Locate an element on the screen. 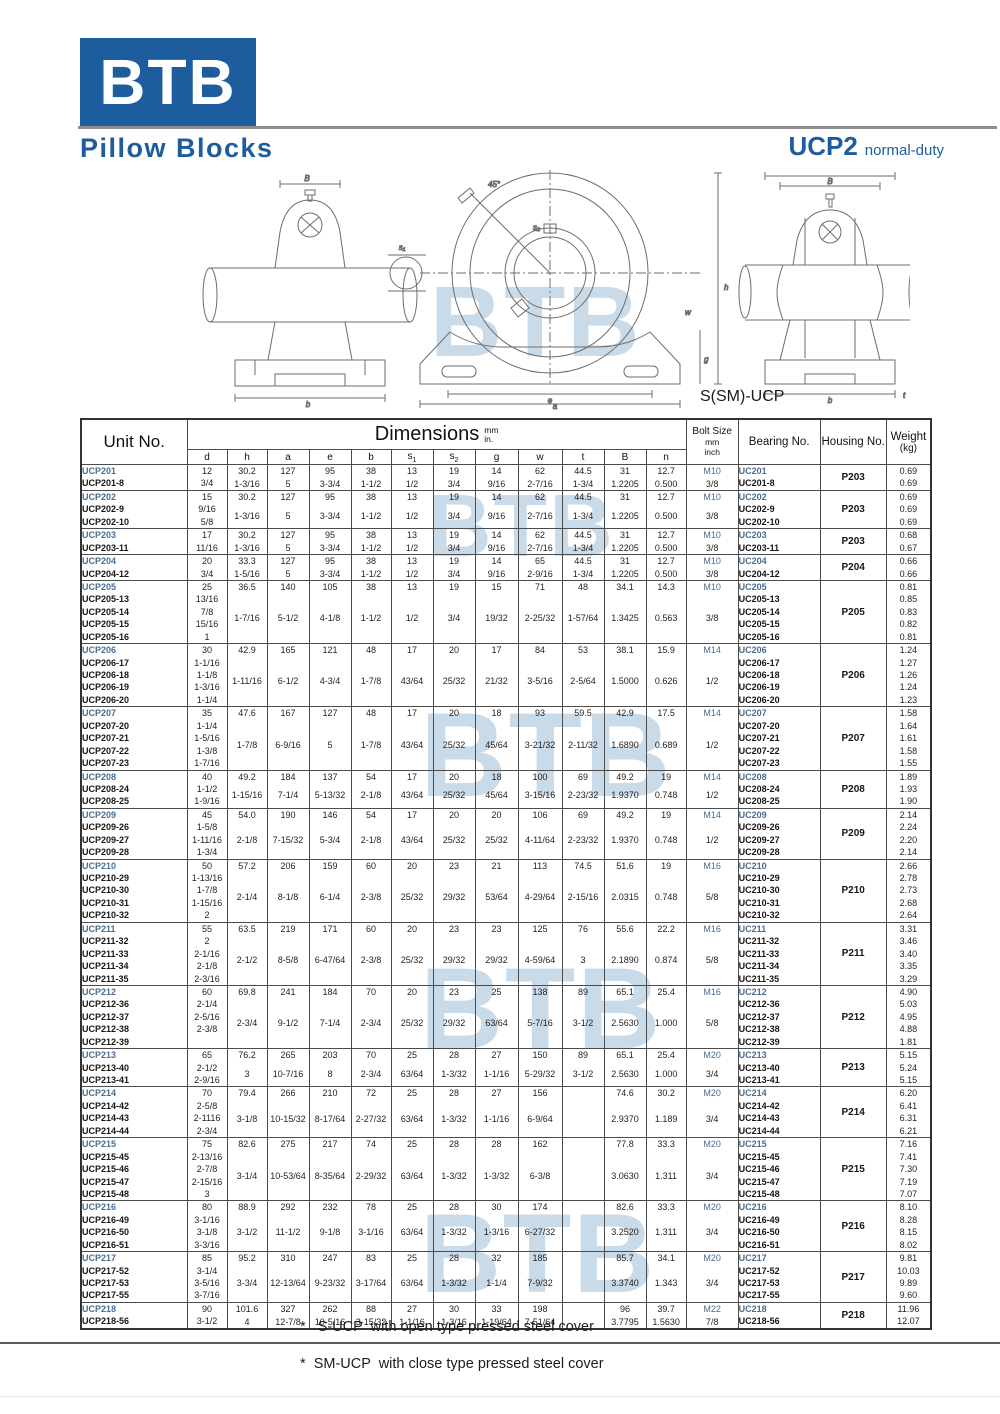  pillow-block-drawing: B b 45° s₁ s₂ e a is located at coordinates (562, 291).